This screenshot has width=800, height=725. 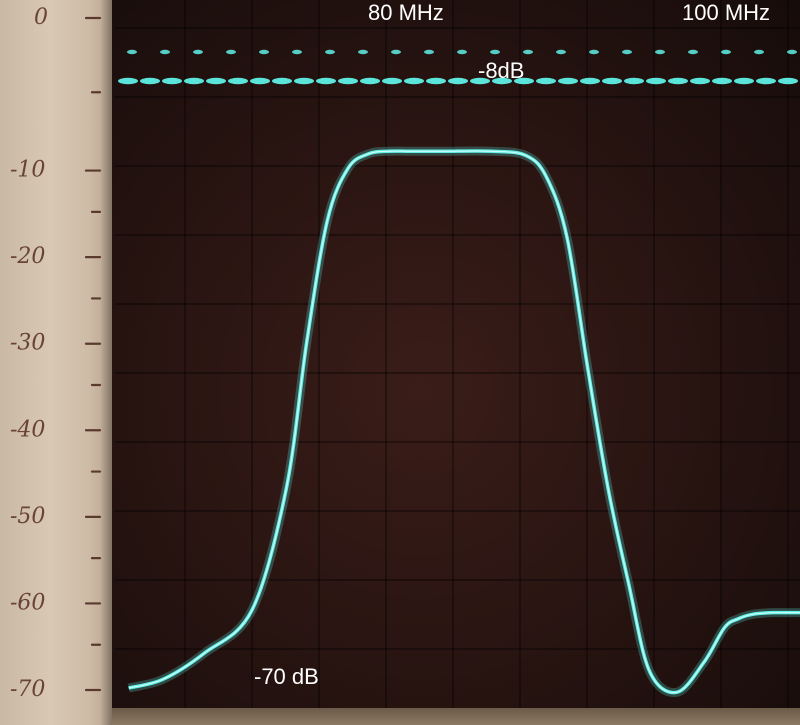 What do you see at coordinates (501, 70) in the screenshot?
I see `label-peak-db: -8dB` at bounding box center [501, 70].